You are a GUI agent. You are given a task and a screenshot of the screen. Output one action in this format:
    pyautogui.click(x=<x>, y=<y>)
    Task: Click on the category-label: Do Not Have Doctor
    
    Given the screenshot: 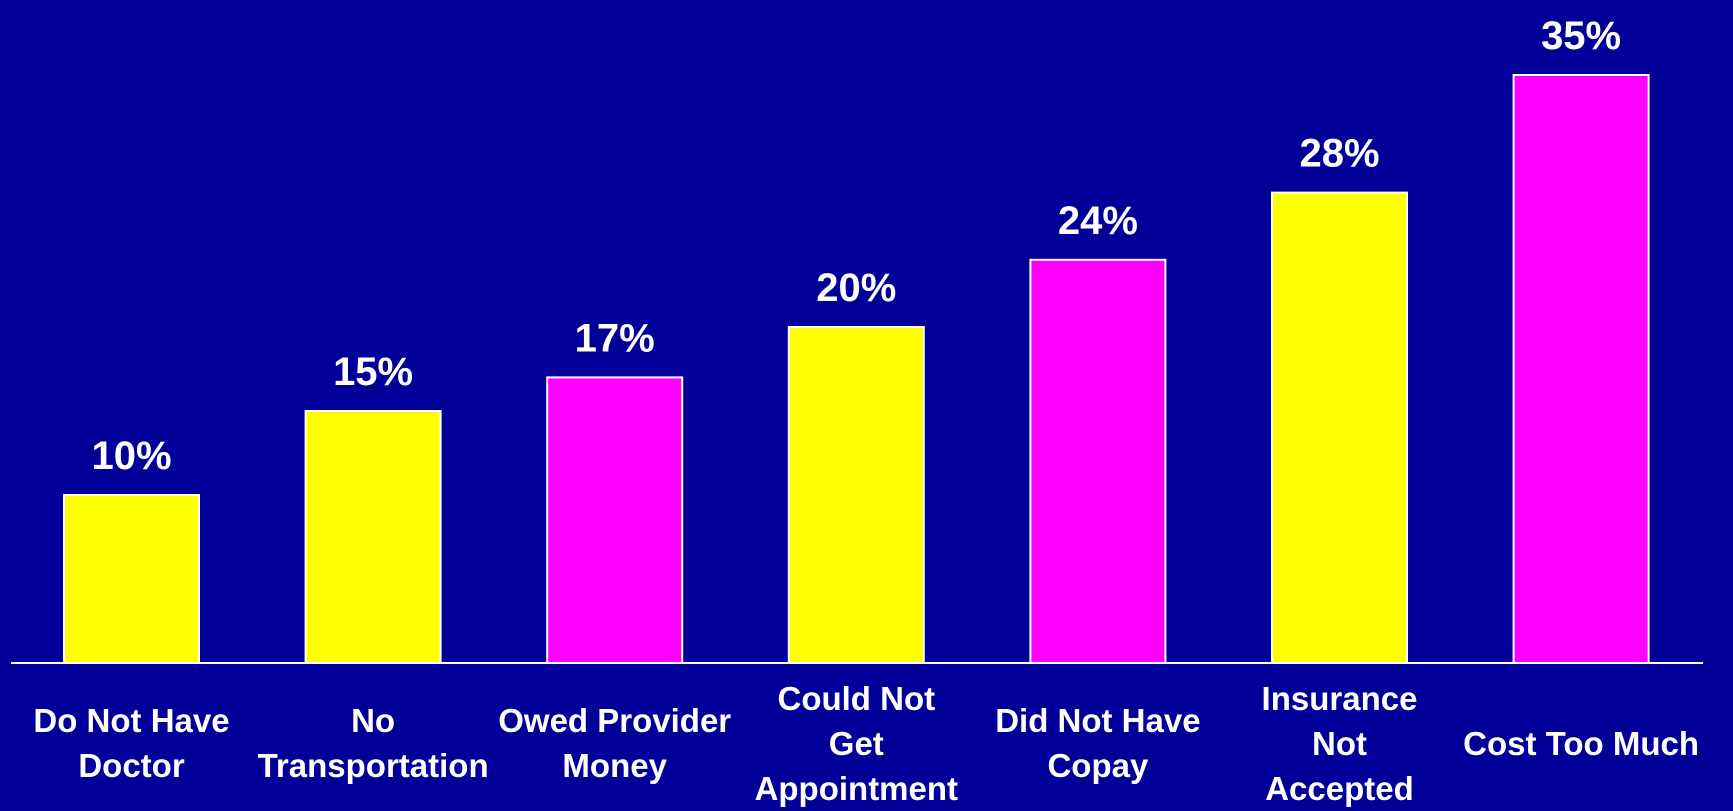 What is the action you would take?
    pyautogui.click(x=131, y=743)
    